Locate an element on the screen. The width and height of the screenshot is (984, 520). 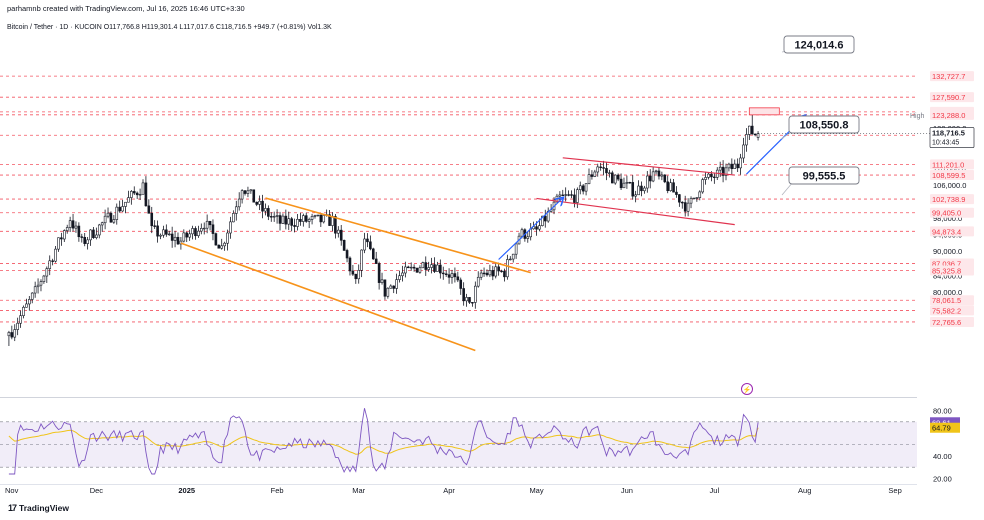
callout-99555-text: 99,555.5 is located at coordinates (824, 177).